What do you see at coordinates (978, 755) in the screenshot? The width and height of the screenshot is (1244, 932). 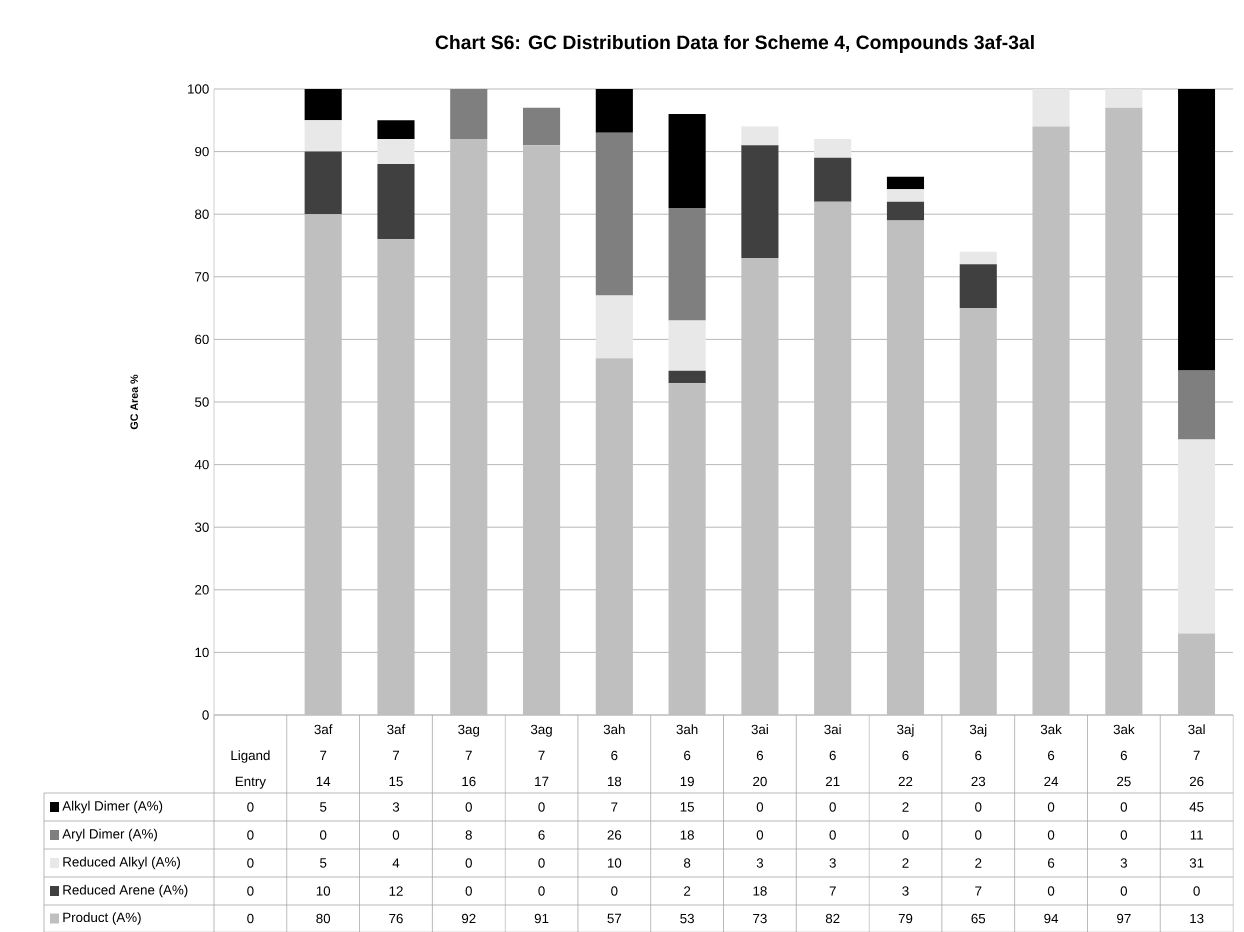 I see `category-label: 3aj 6 23` at bounding box center [978, 755].